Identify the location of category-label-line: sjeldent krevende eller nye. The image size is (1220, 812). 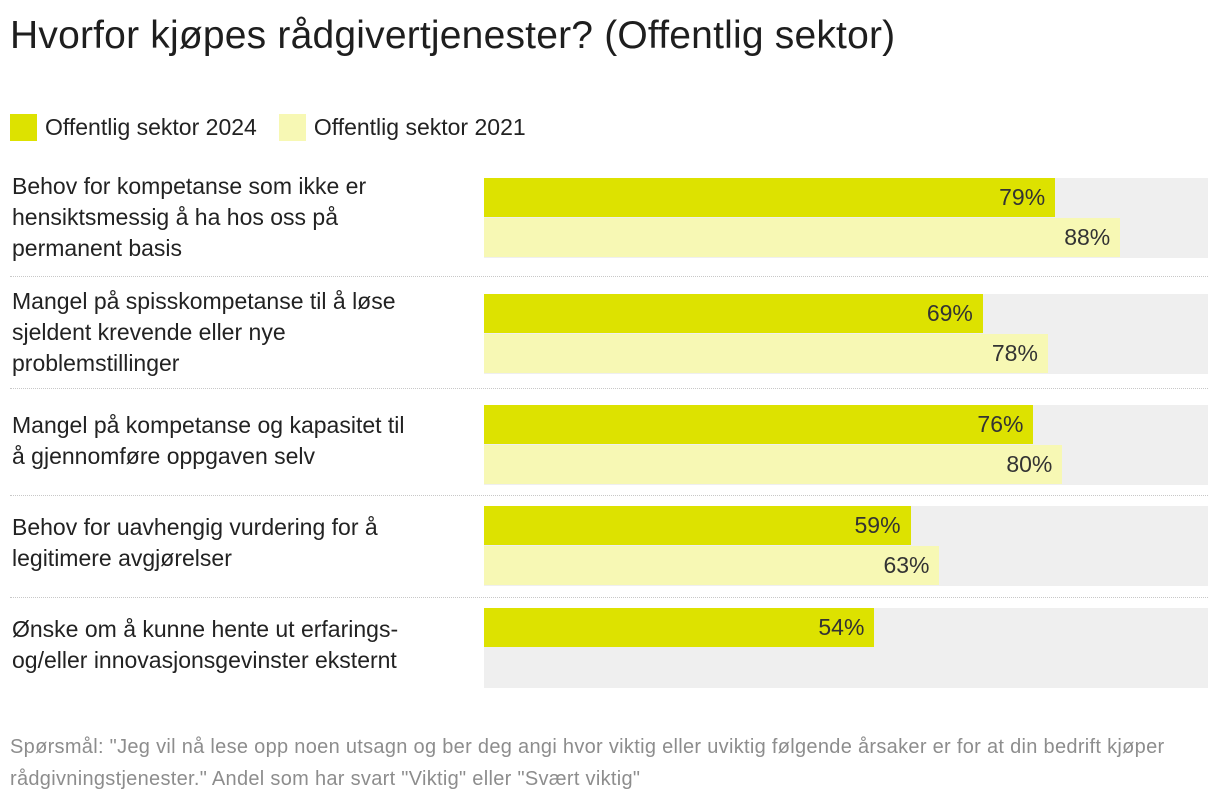
(149, 332).